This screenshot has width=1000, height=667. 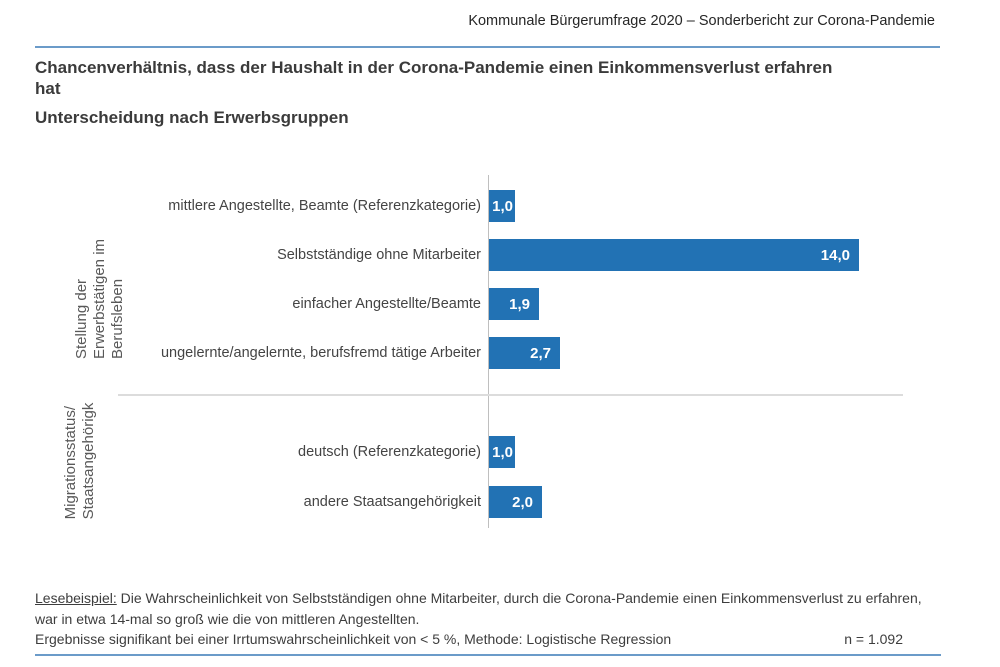 What do you see at coordinates (510, 395) in the screenshot?
I see `group-separator-line` at bounding box center [510, 395].